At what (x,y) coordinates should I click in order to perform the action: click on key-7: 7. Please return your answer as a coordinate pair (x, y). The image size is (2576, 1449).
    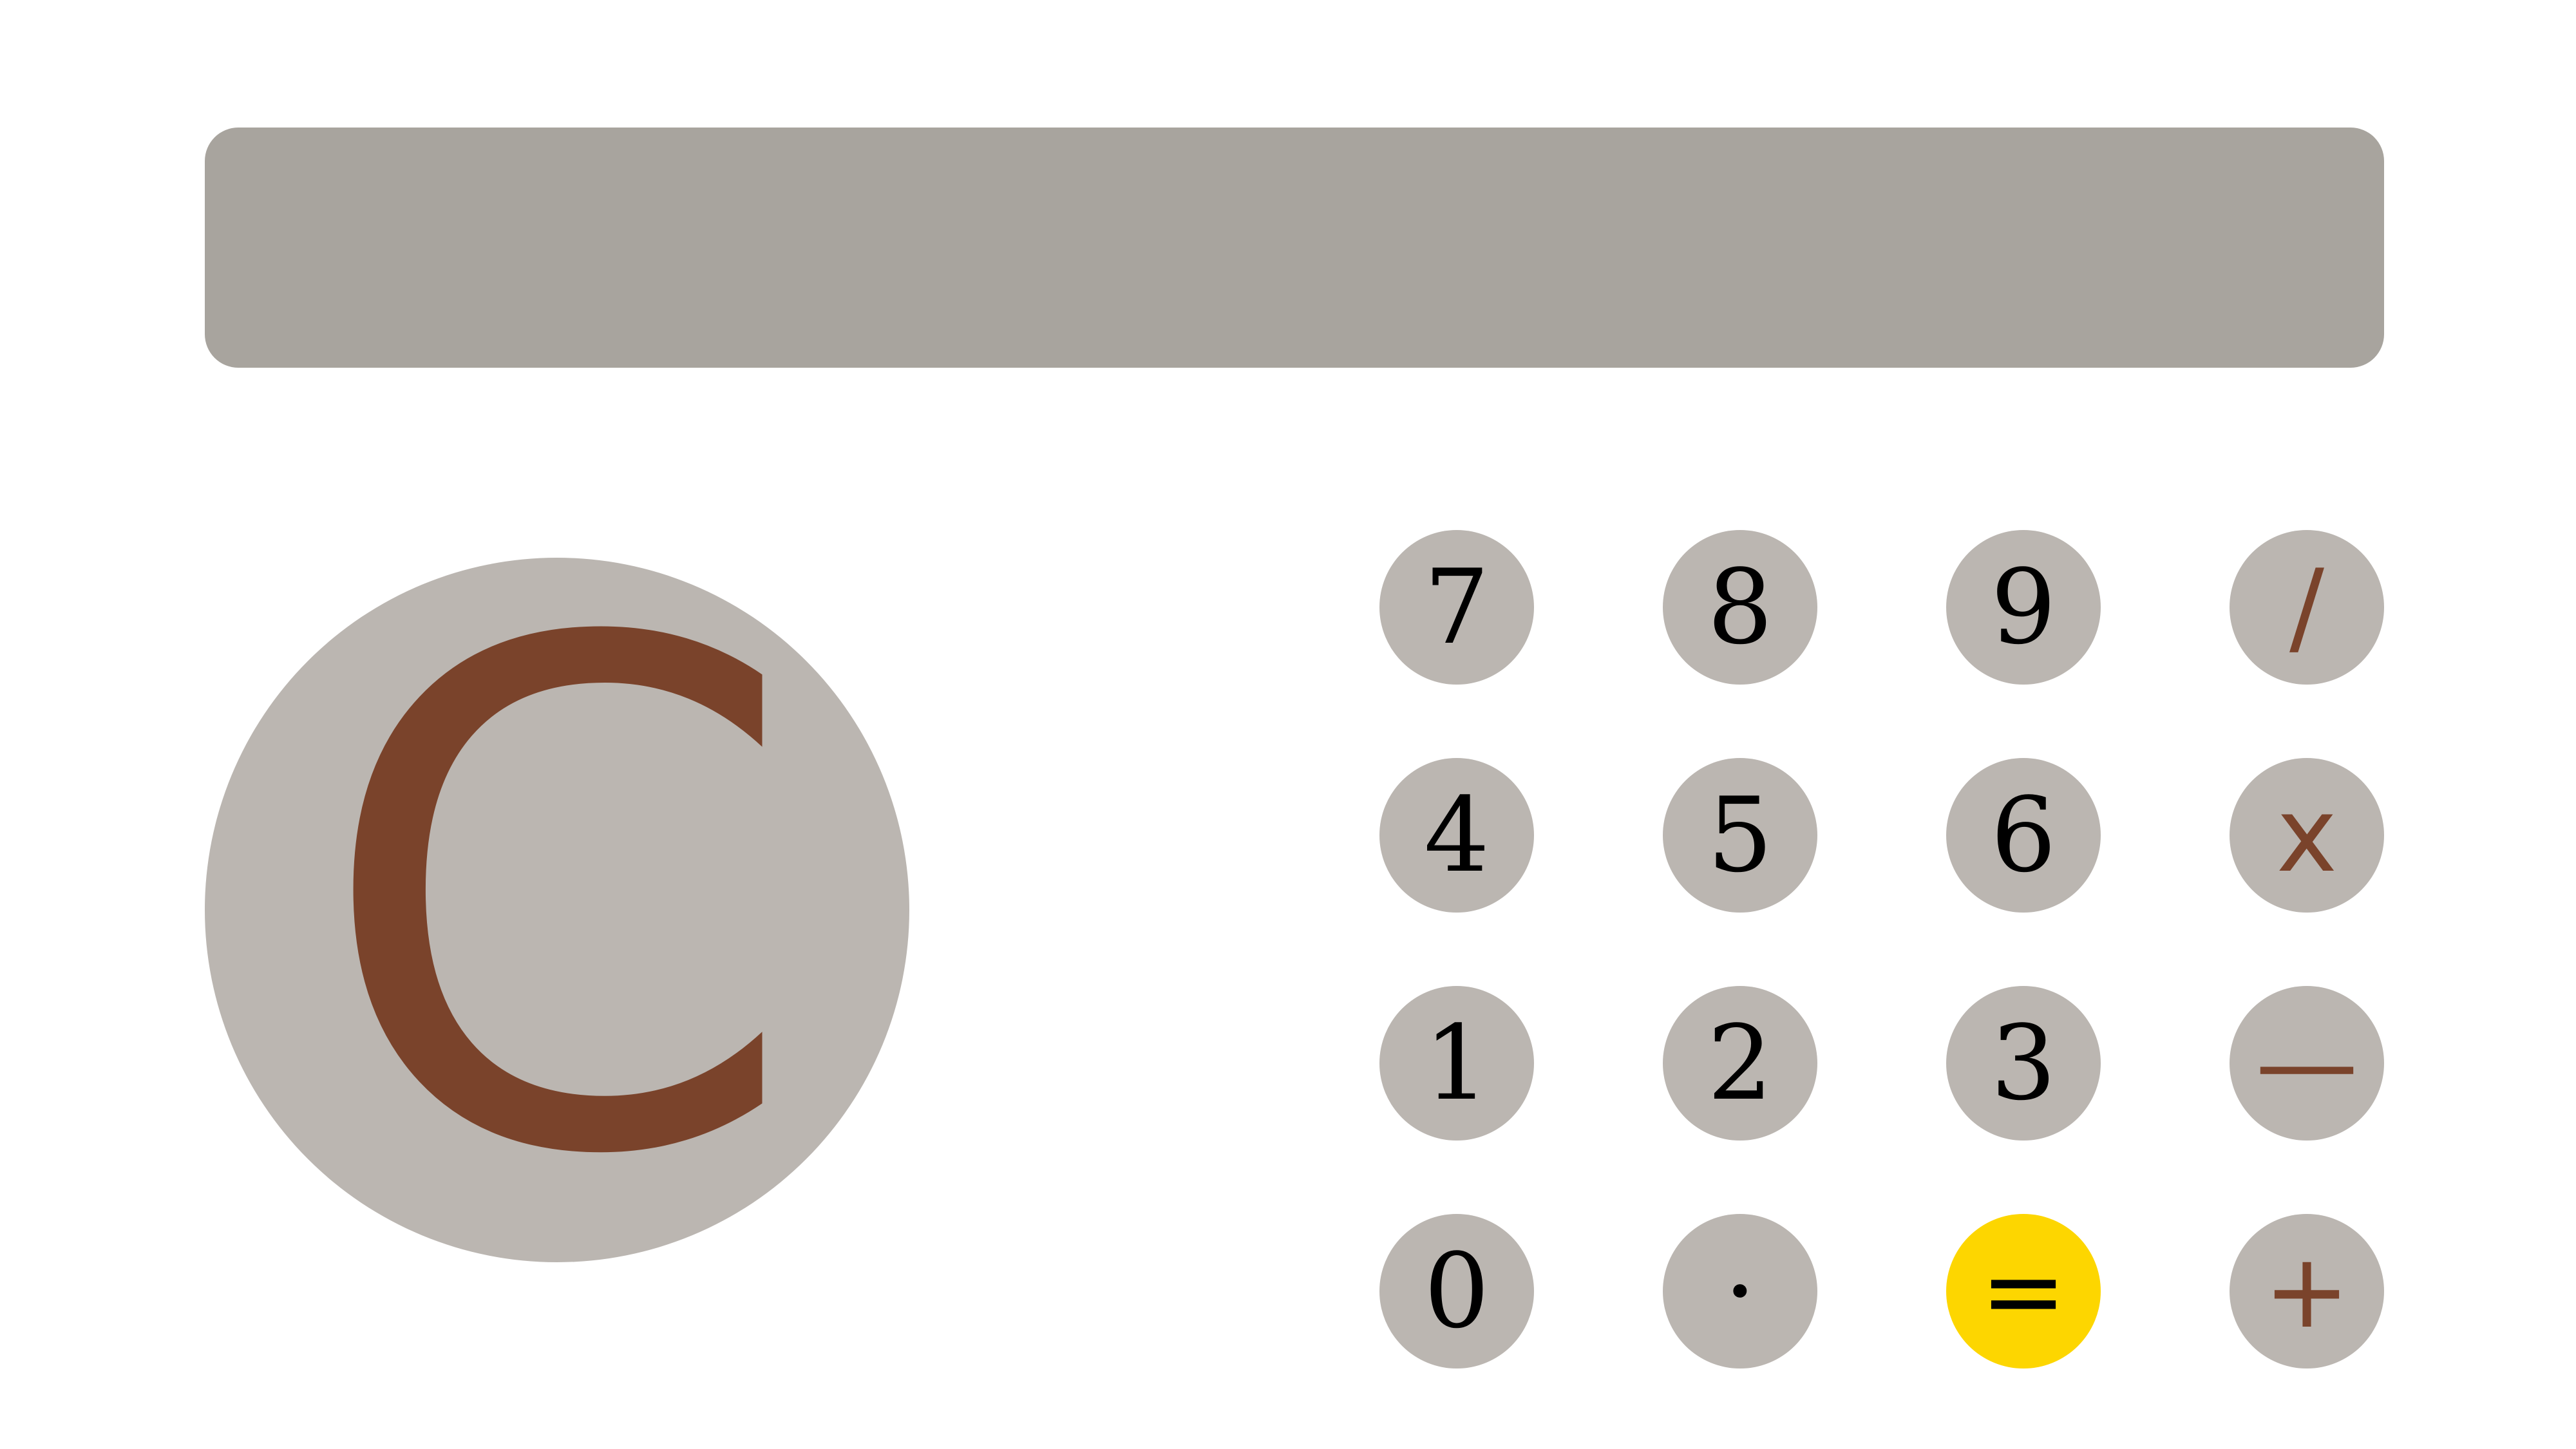
    Looking at the image, I should click on (1457, 607).